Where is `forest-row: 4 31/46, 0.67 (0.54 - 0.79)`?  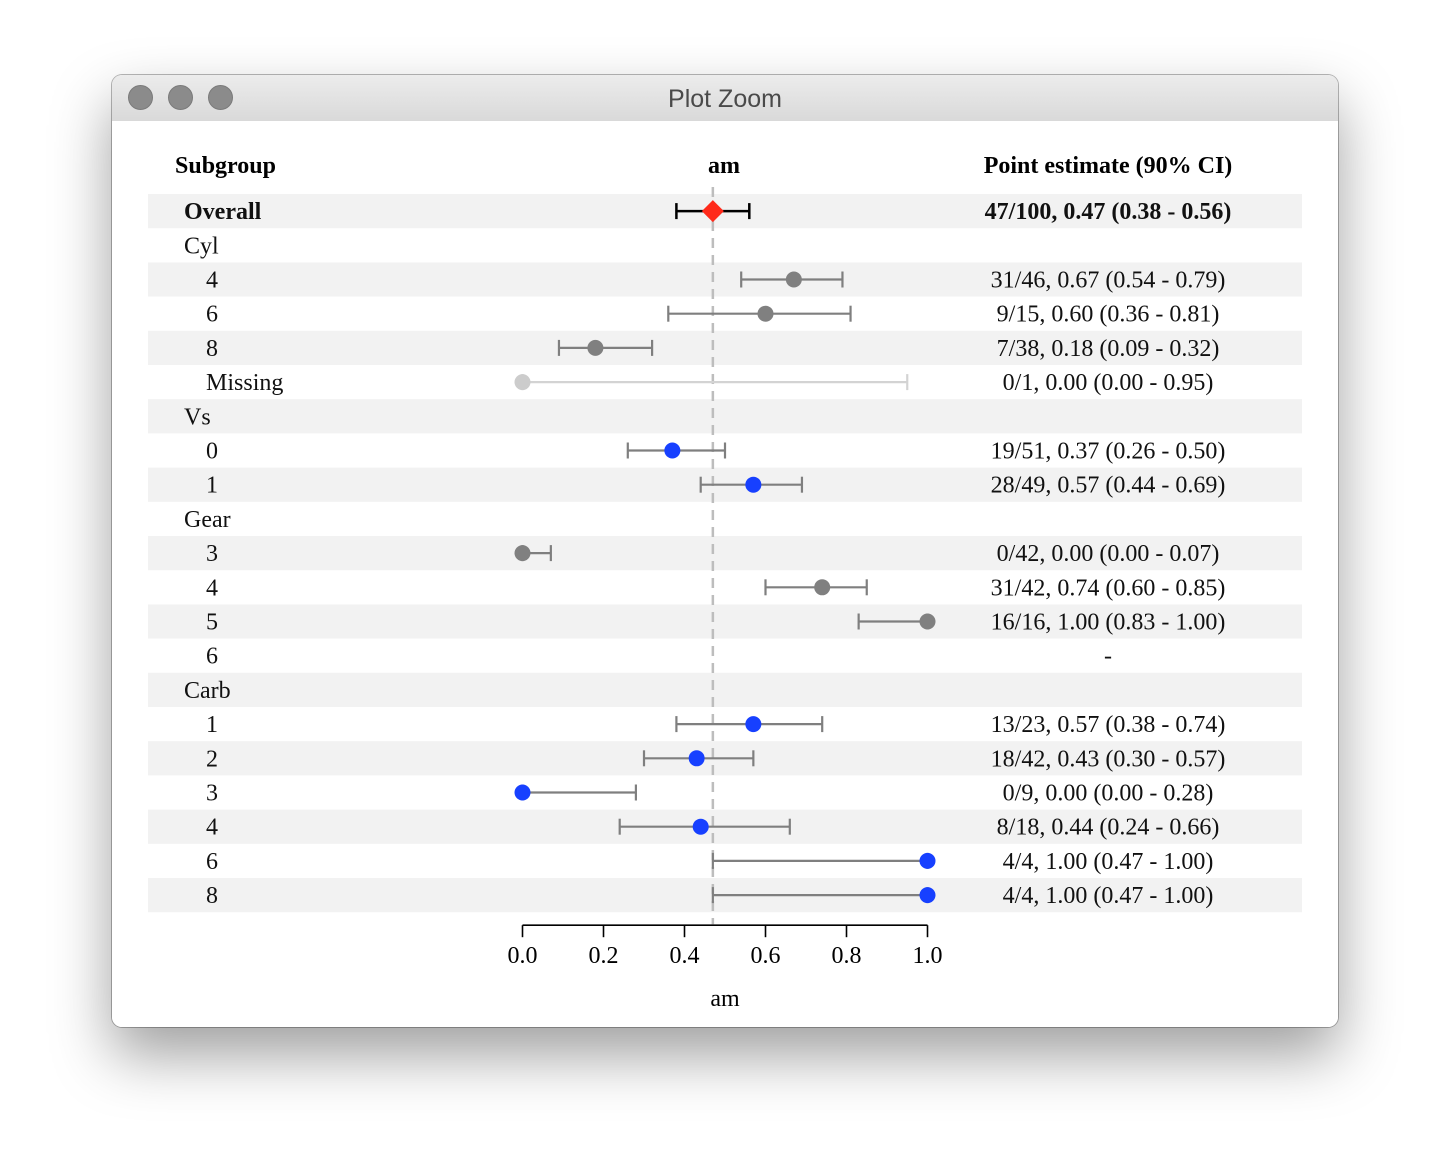 forest-row: 4 31/46, 0.67 (0.54 - 0.79) is located at coordinates (715, 281).